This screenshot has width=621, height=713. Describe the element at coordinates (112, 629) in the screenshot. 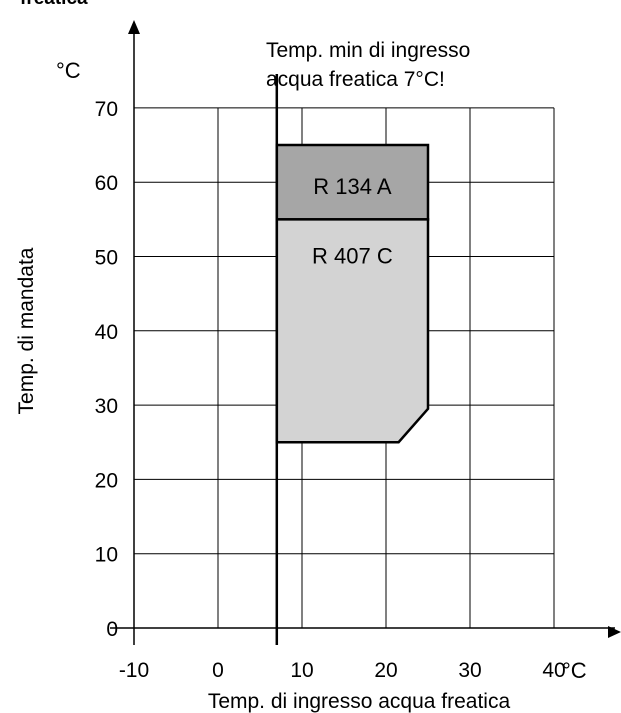

I see `y-tick-label: 0` at that location.